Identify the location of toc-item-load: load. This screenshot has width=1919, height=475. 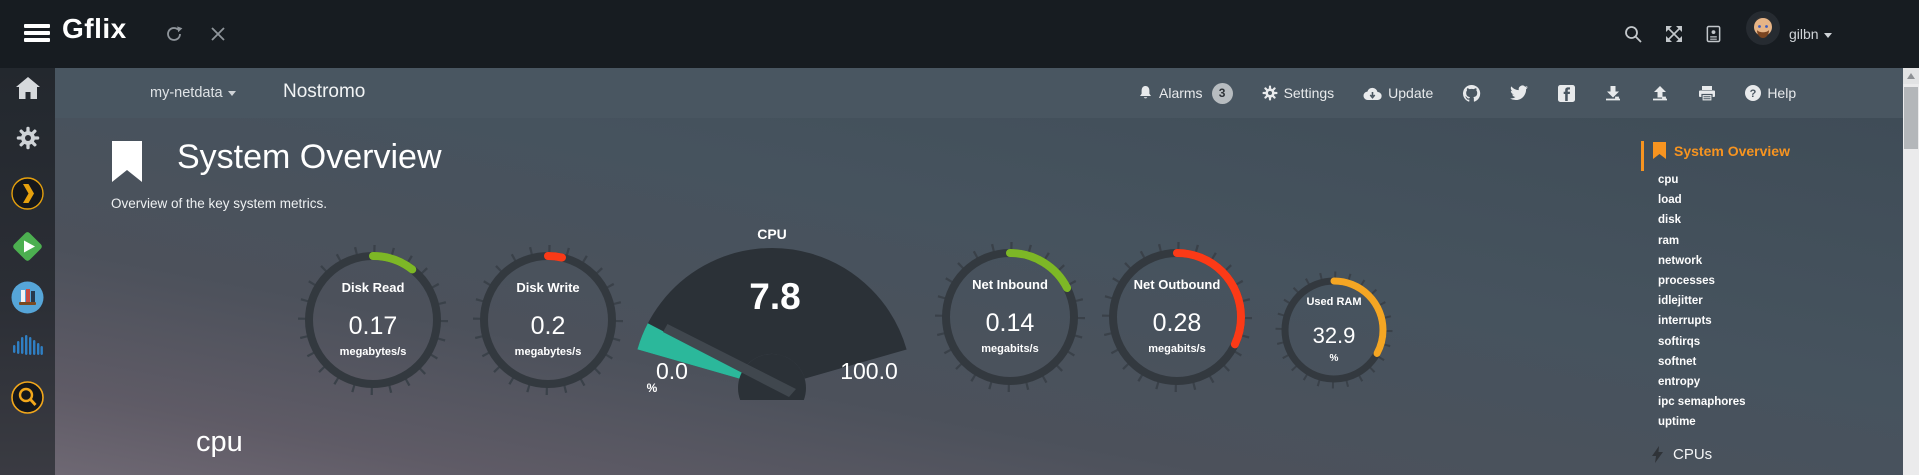
(1670, 200).